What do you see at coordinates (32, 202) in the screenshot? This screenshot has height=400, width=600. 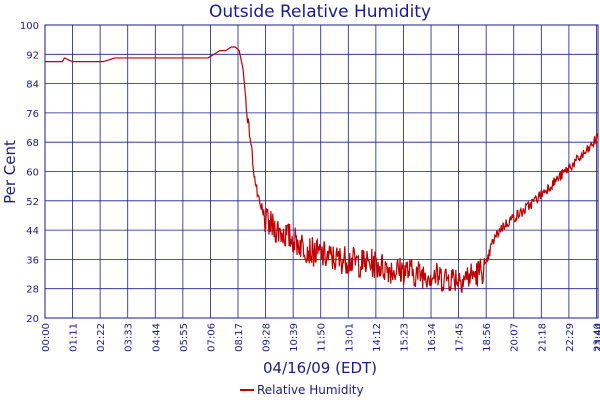 I see `y-tick-label: 52` at bounding box center [32, 202].